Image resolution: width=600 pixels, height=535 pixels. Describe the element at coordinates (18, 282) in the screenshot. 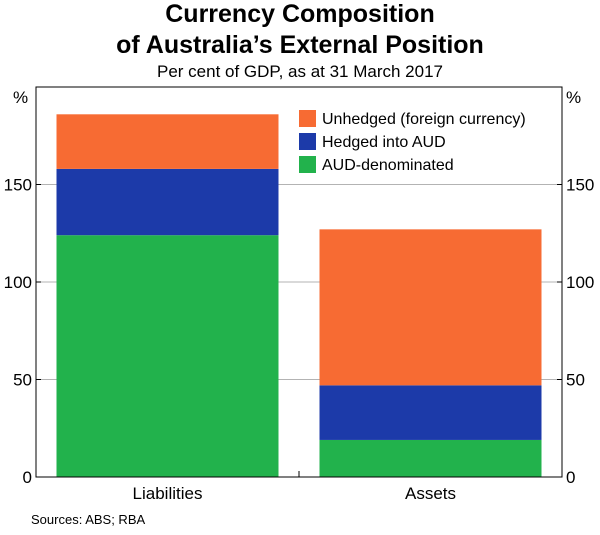

I see `y-tick-label-left: 100` at that location.